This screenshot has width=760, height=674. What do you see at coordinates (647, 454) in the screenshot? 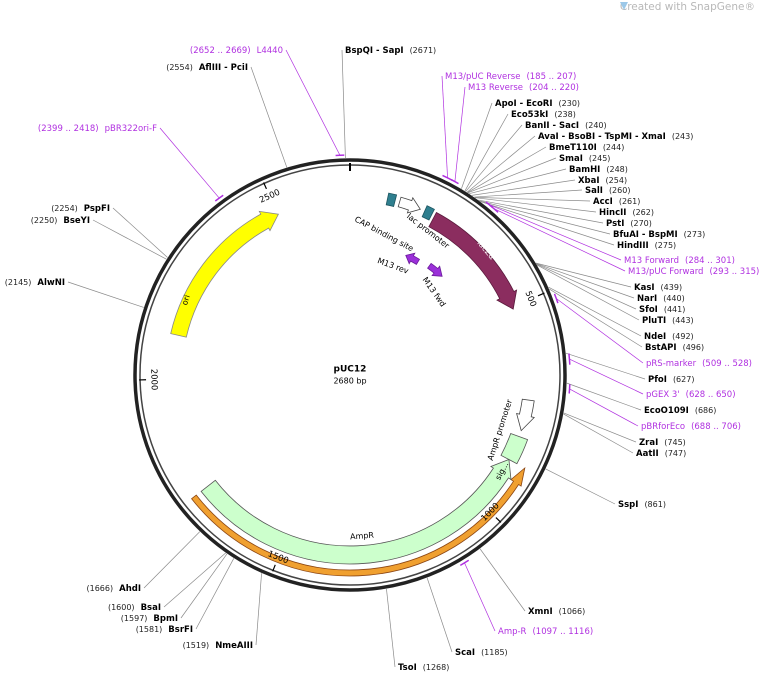
I see `name: AatII` at bounding box center [647, 454].